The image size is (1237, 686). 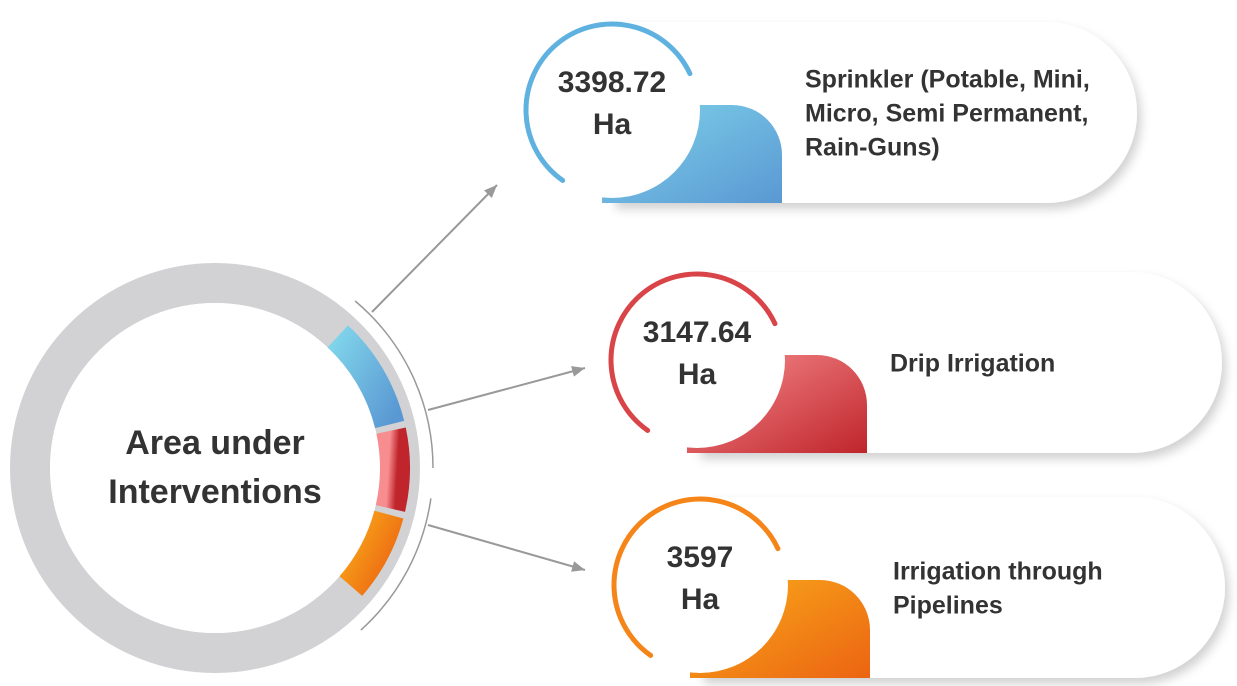 I want to click on item-label: Micro, Semi Permanent,, so click(x=946, y=114).